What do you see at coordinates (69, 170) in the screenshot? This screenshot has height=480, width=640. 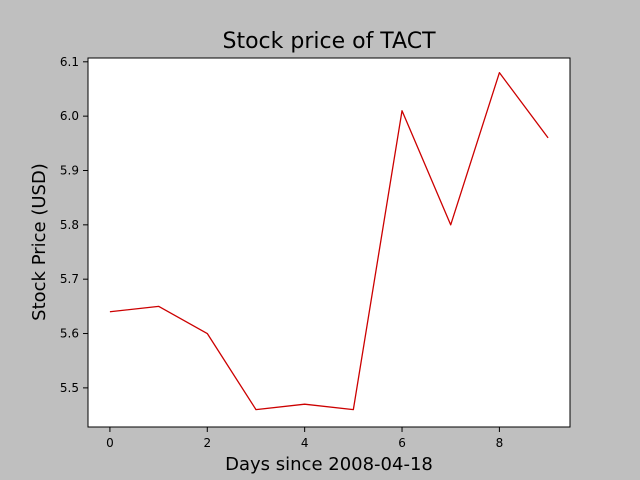 I see `y-tick-label: 5.9` at bounding box center [69, 170].